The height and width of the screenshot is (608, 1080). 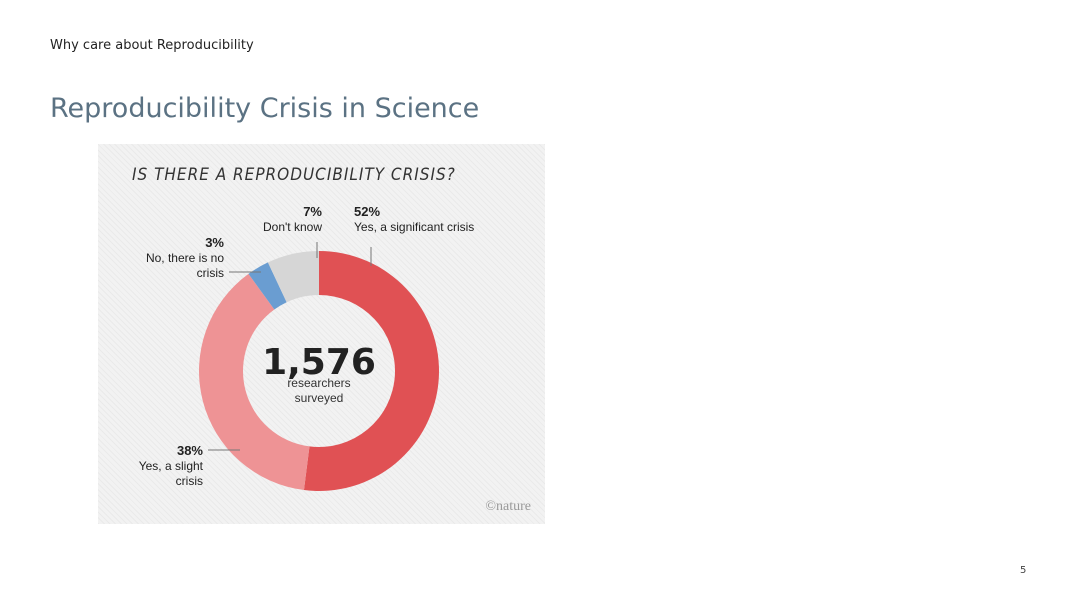 I want to click on source-logo: ©nature, so click(x=508, y=506).